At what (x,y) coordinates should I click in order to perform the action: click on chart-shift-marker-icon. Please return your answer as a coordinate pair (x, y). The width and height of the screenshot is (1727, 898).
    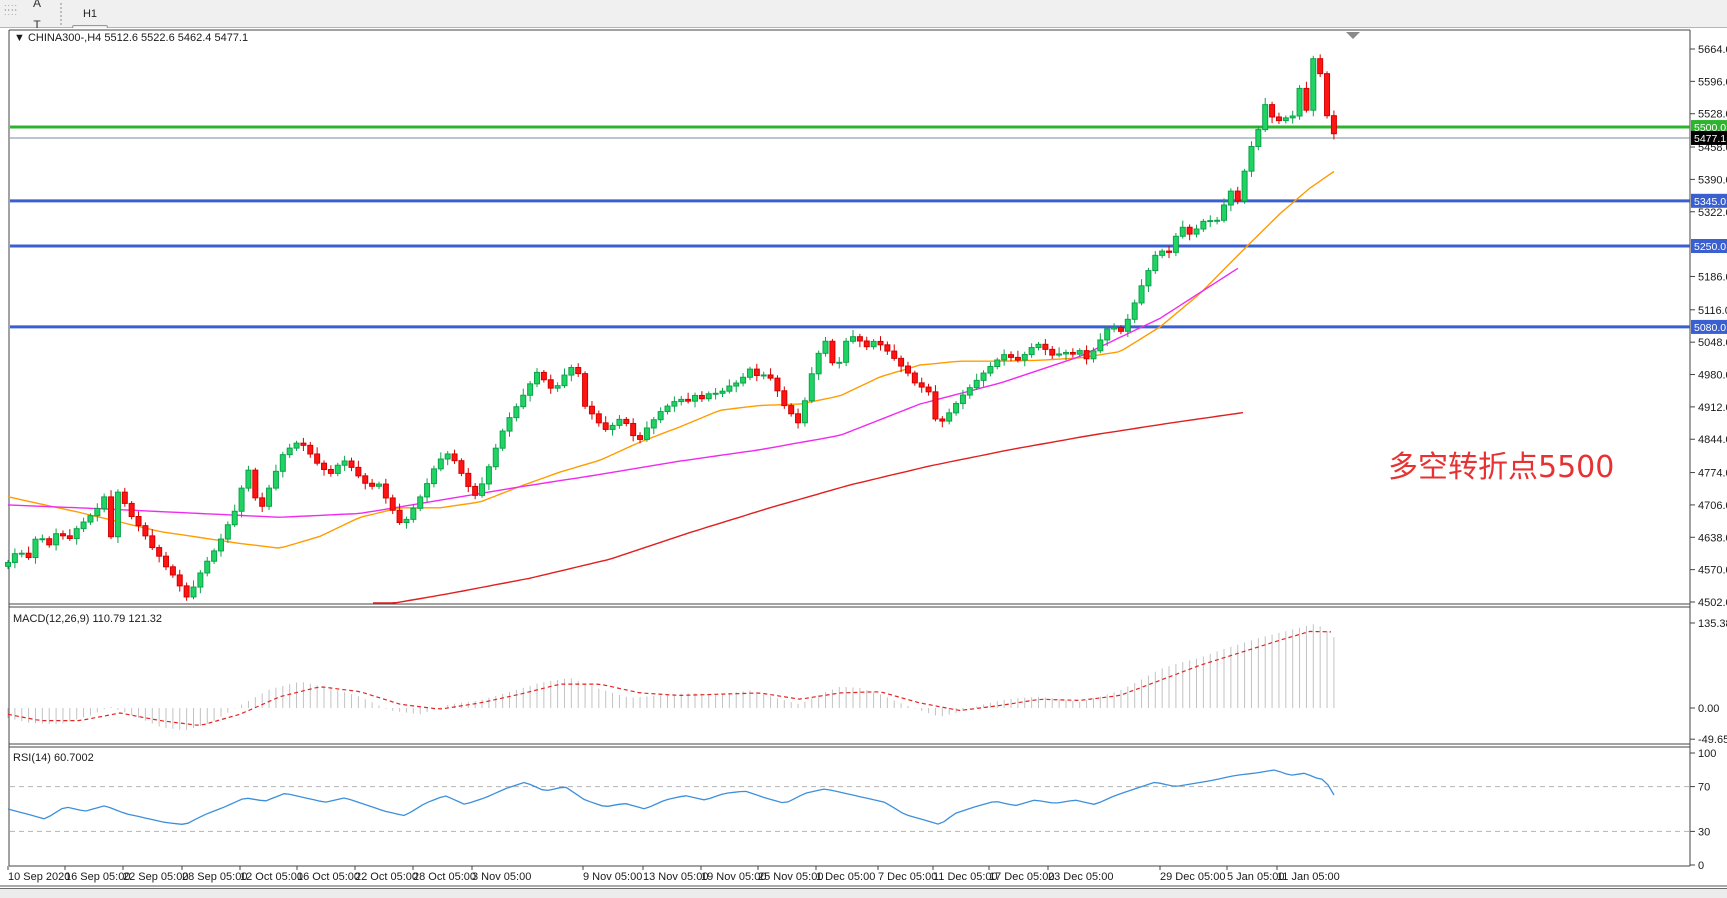
    Looking at the image, I should click on (1353, 35).